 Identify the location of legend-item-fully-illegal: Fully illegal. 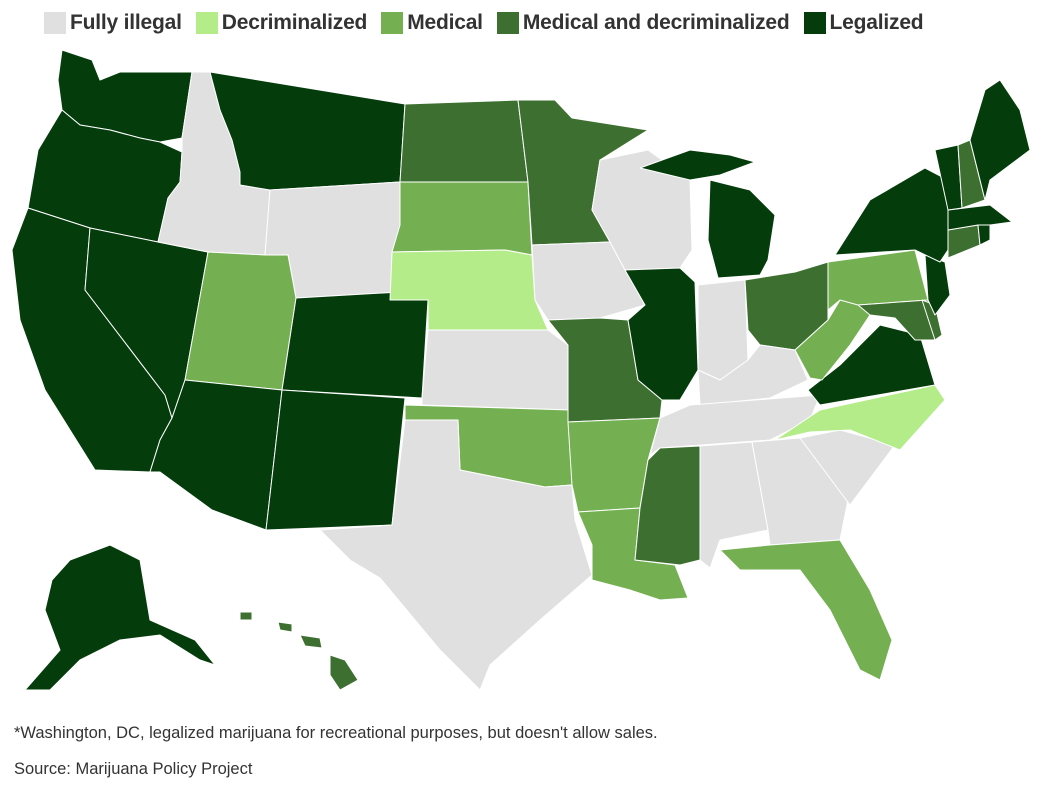
(113, 23).